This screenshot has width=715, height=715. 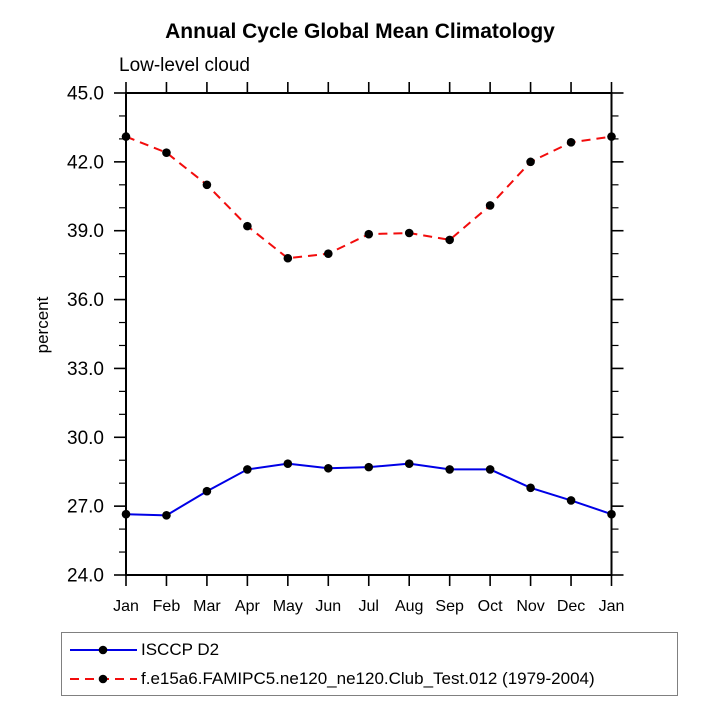 What do you see at coordinates (85, 576) in the screenshot?
I see `y-tick-label: 24.0` at bounding box center [85, 576].